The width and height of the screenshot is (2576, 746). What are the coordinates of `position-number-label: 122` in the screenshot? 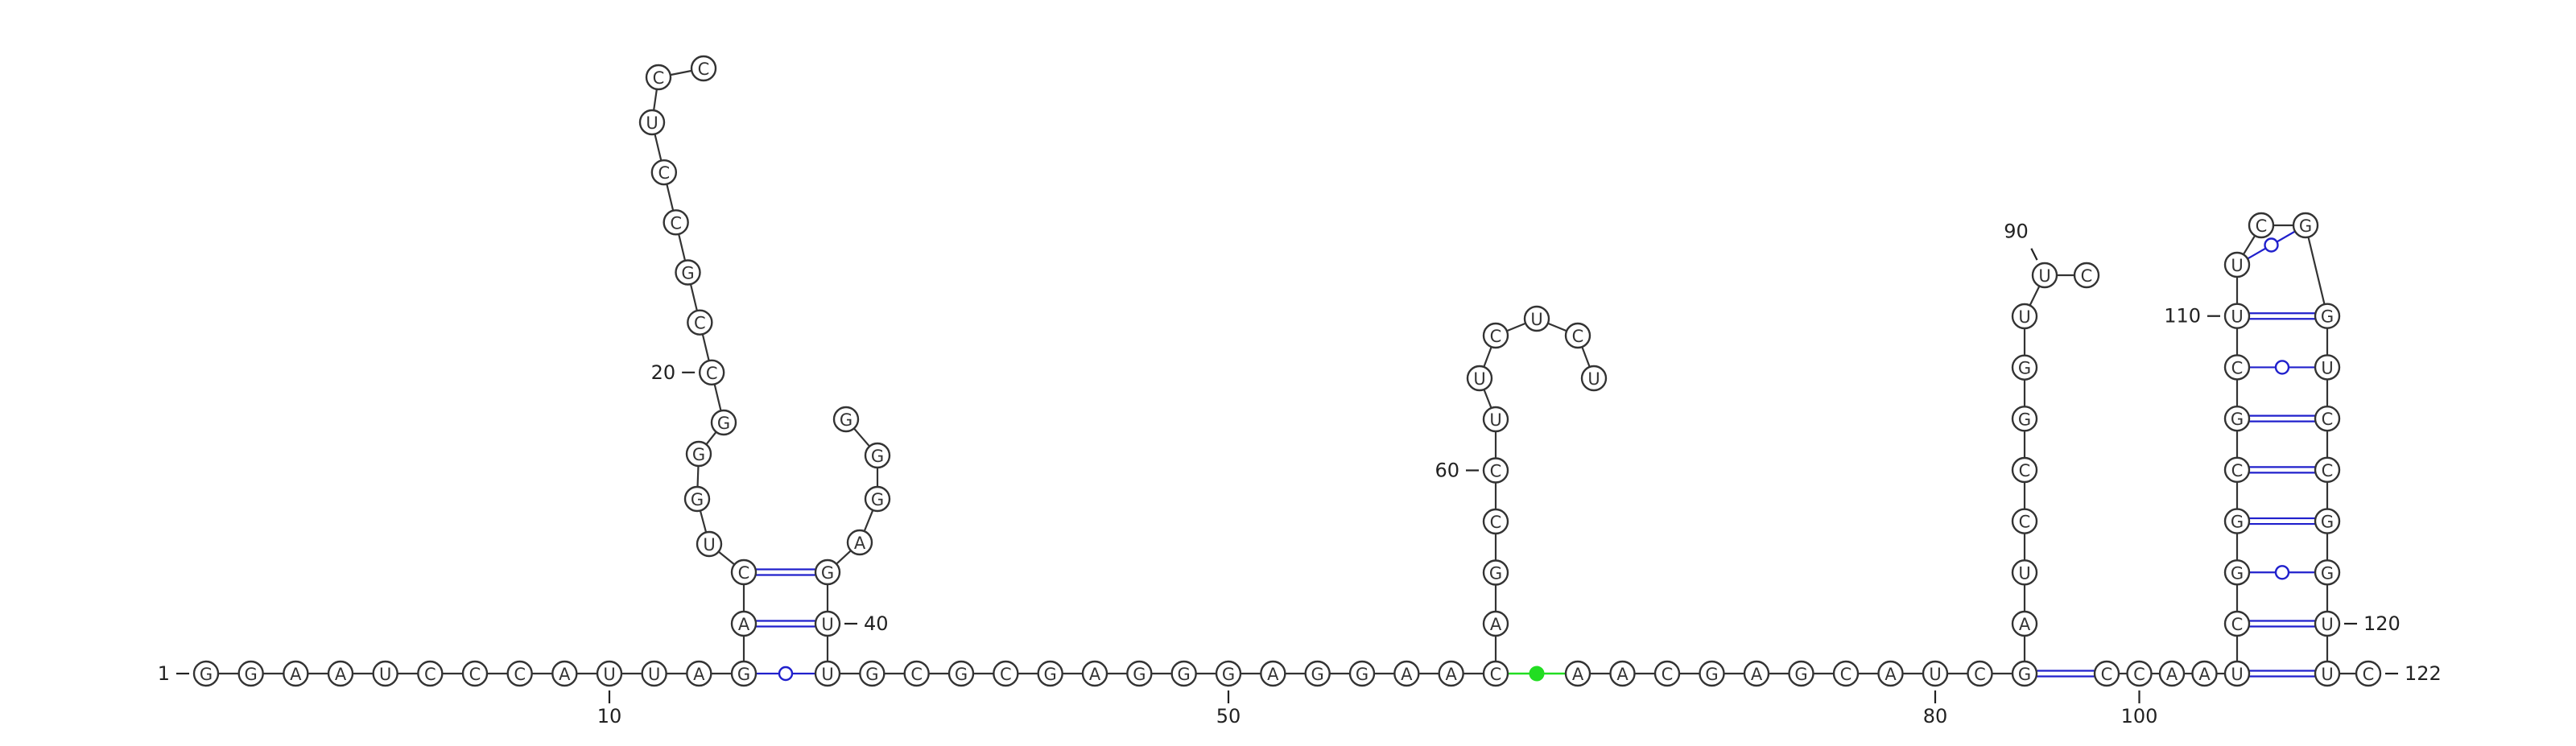 It's located at (2423, 673).